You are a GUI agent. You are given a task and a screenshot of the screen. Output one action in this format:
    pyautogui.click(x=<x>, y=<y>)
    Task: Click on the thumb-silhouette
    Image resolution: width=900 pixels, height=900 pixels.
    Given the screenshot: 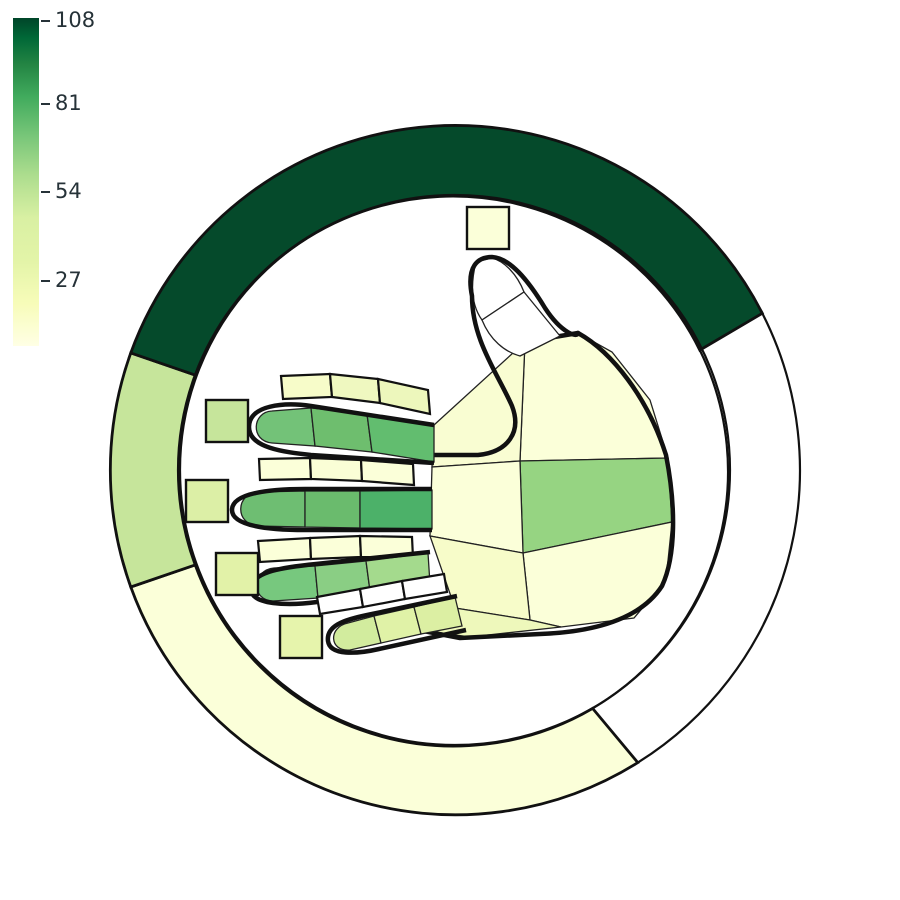 What is the action you would take?
    pyautogui.click(x=506, y=356)
    